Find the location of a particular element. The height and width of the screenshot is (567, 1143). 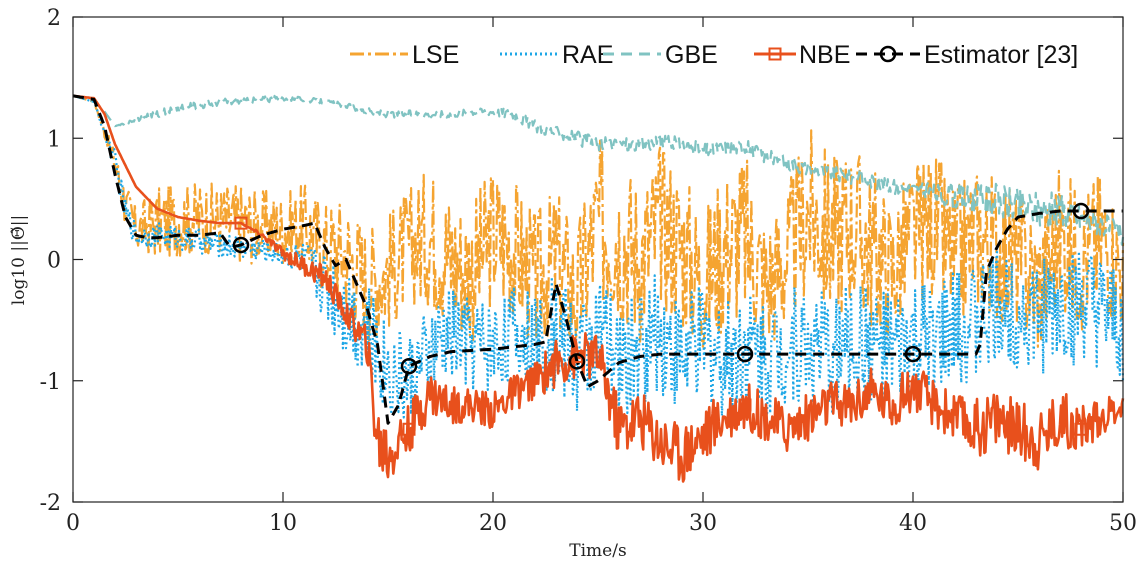

x-tick-label: 10 is located at coordinates (283, 523).